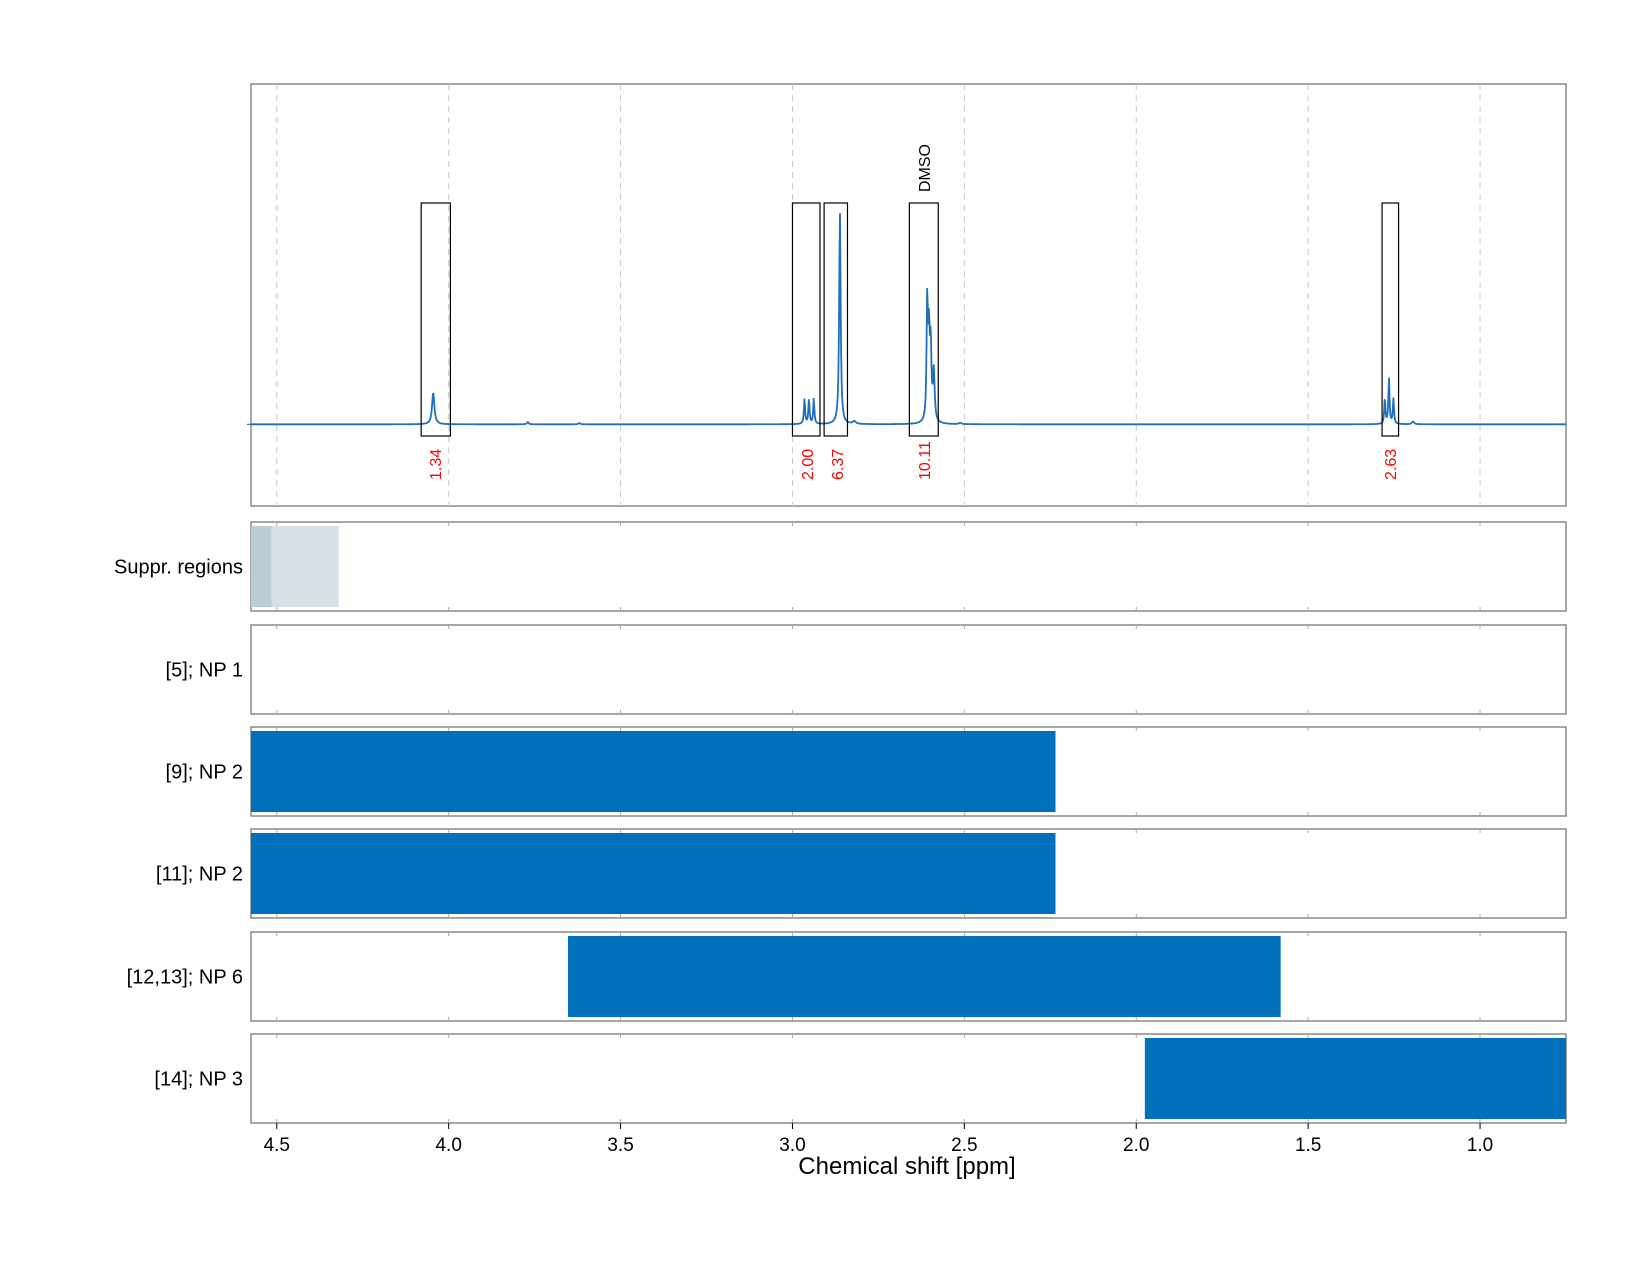 This screenshot has width=1651, height=1275. I want to click on peak-annotation: DMSO, so click(925, 168).